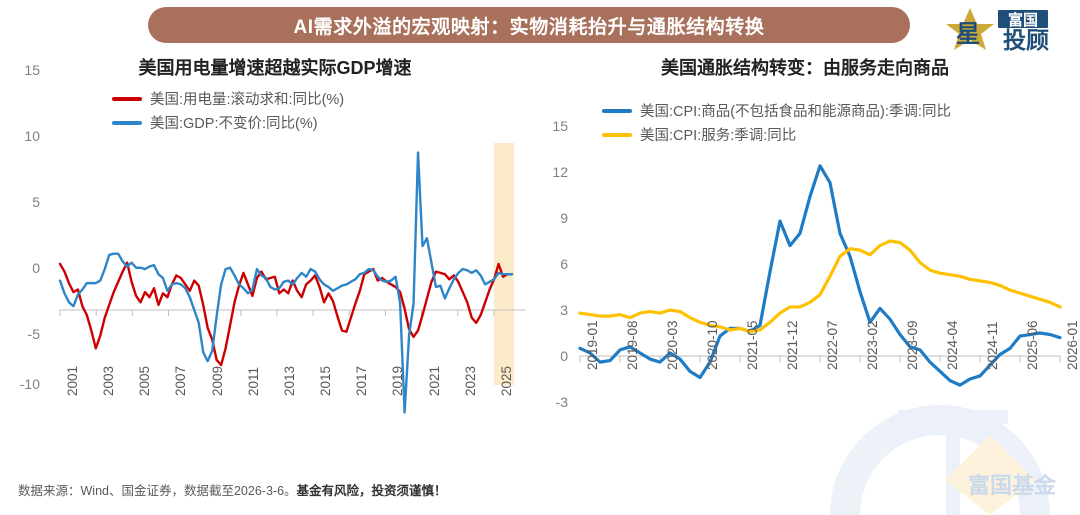 This screenshot has width=1080, height=515. What do you see at coordinates (1072, 345) in the screenshot?
I see `x-tick-label: 2026-01` at bounding box center [1072, 345].